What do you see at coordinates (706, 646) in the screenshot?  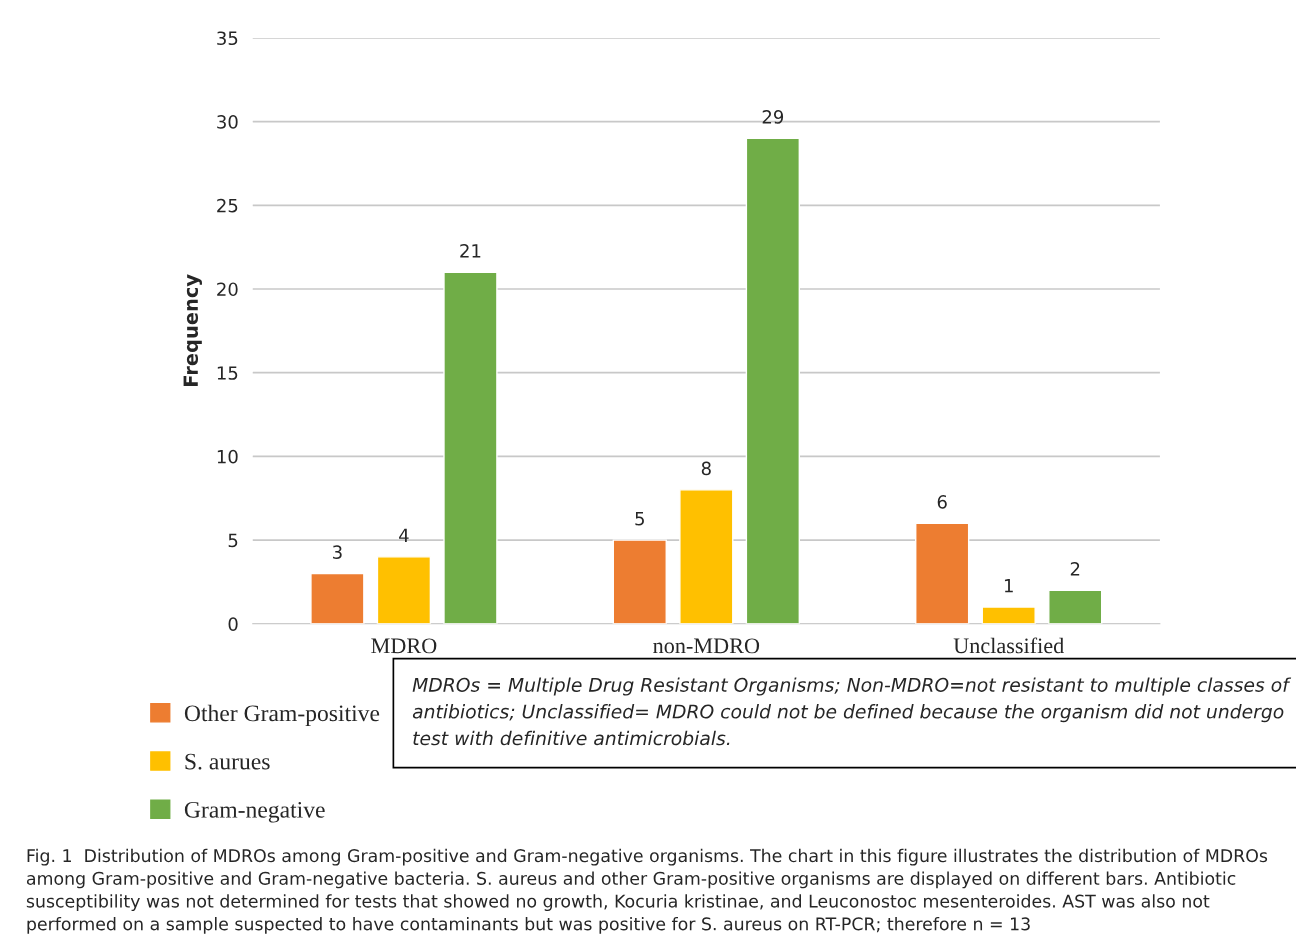 I see `x-tick-label: non-MDRO` at bounding box center [706, 646].